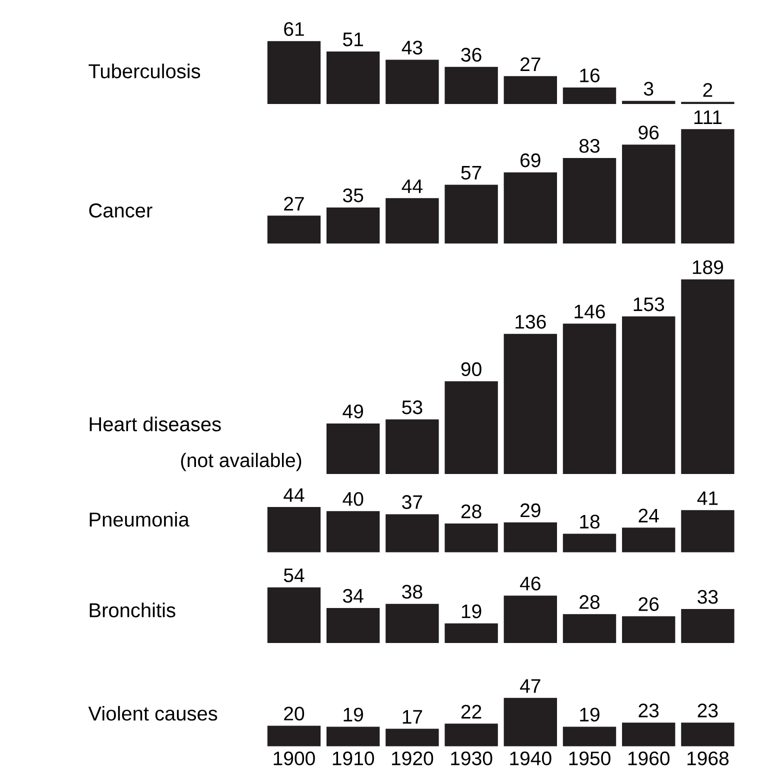  What do you see at coordinates (707, 498) in the screenshot?
I see `data-label: 41` at bounding box center [707, 498].